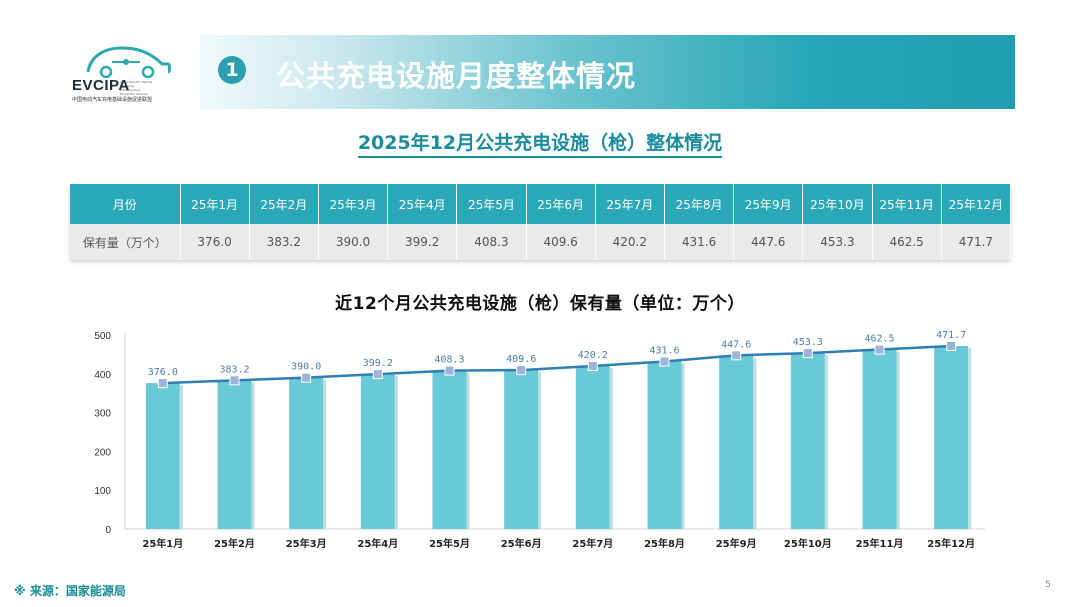 The height and width of the screenshot is (607, 1080). I want to click on section-banner, so click(607, 72).